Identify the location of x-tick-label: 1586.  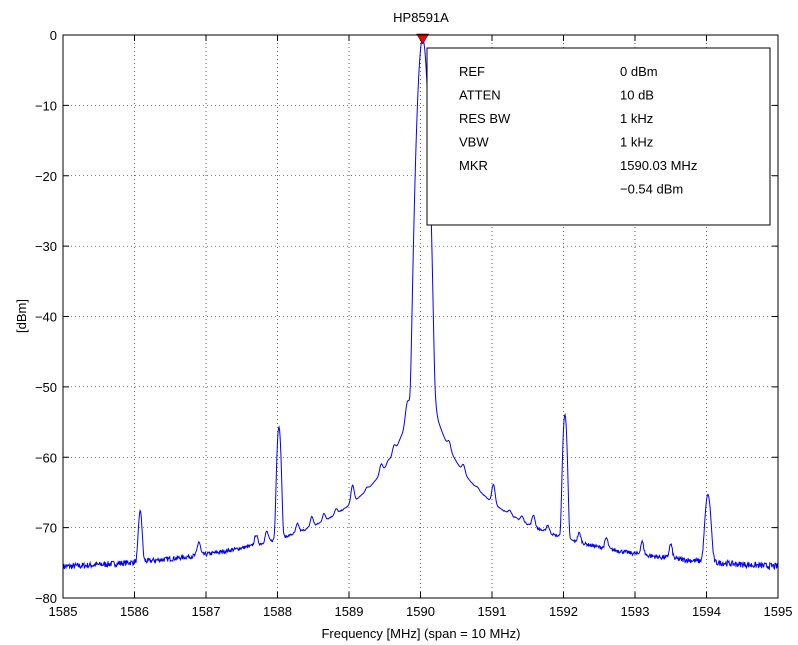
(134, 611).